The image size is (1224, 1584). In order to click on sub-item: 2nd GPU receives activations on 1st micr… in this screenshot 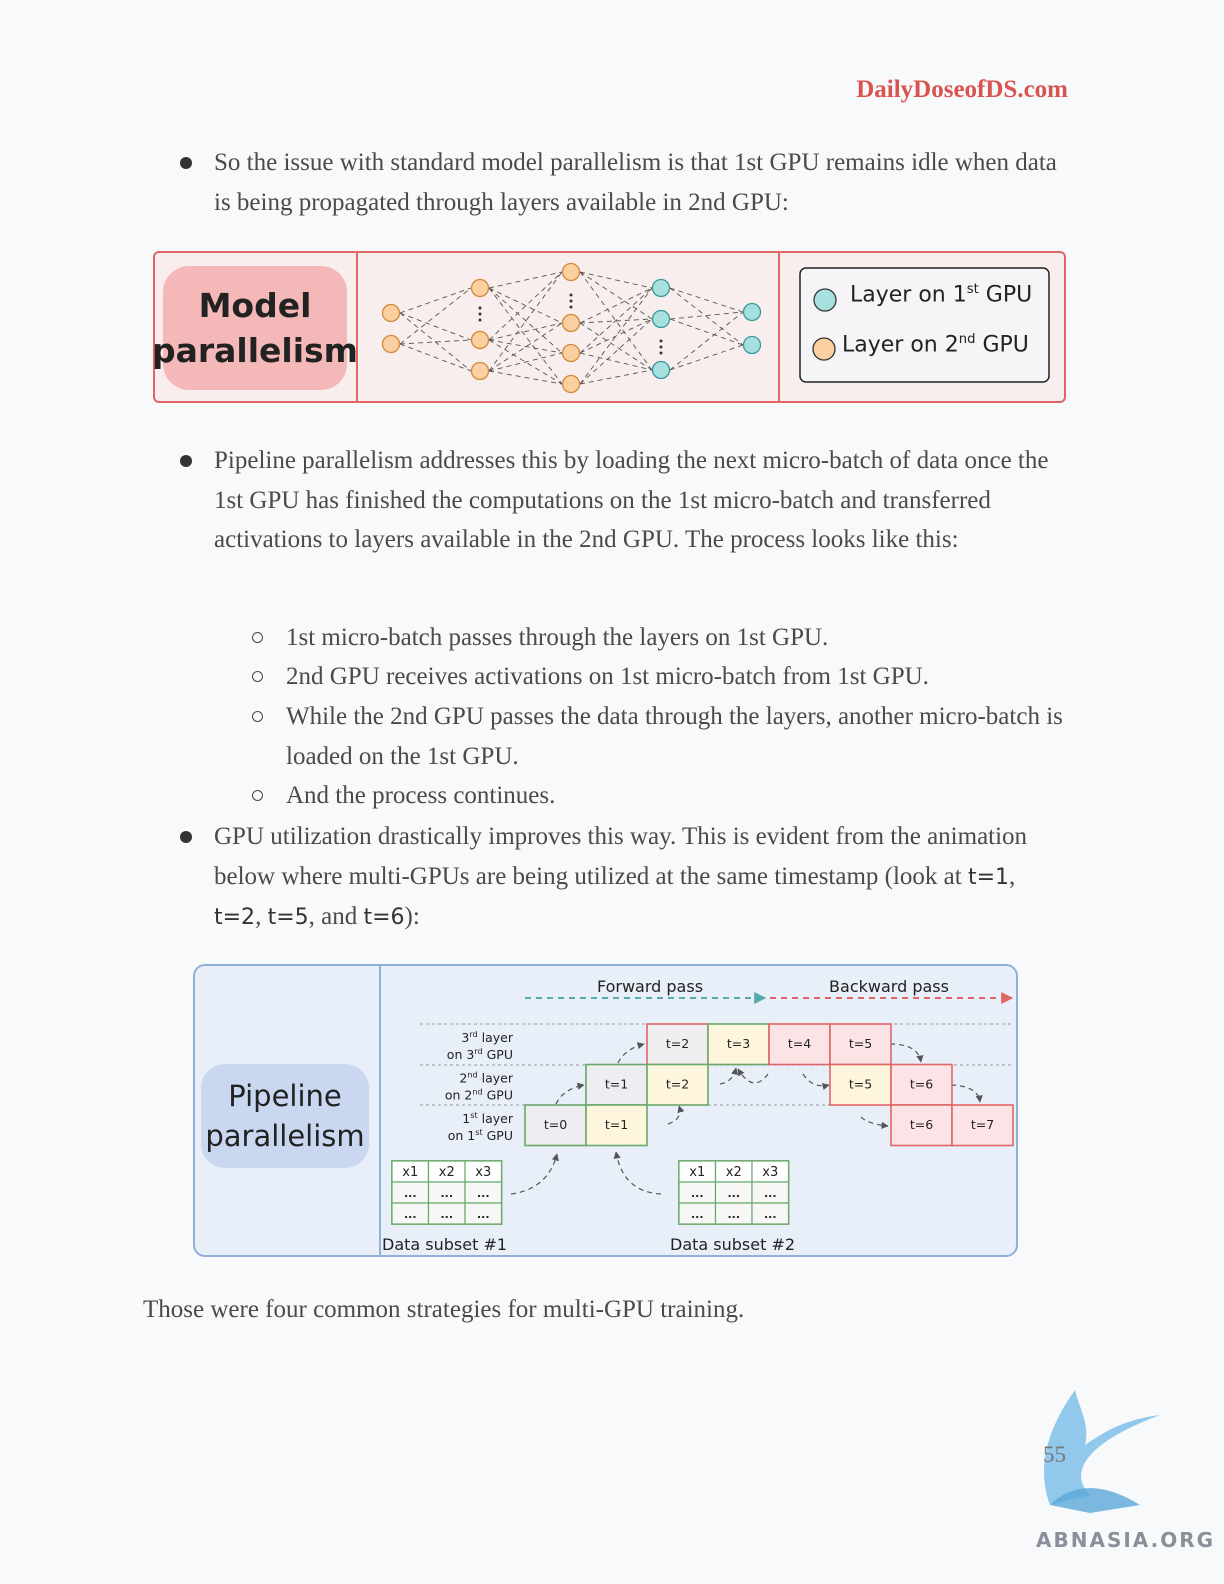, I will do `click(659, 677)`.